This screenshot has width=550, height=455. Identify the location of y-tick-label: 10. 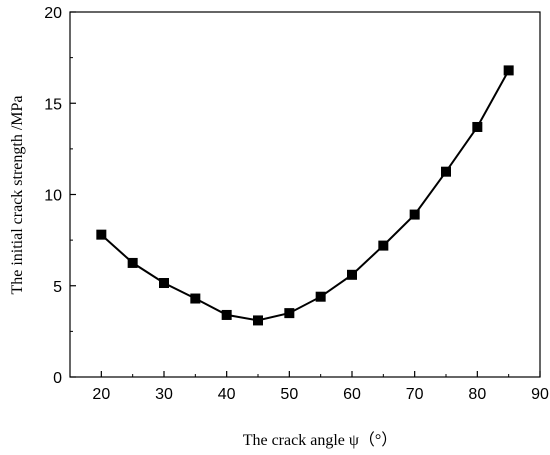
(53, 196).